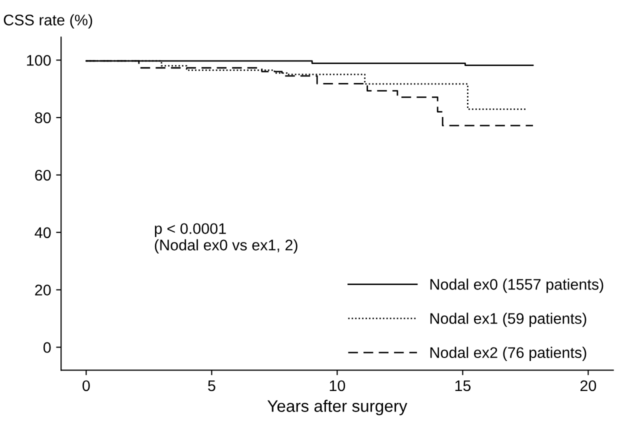 The image size is (617, 427). I want to click on legend-label: Nodal ex2 (76 patients), so click(508, 354).